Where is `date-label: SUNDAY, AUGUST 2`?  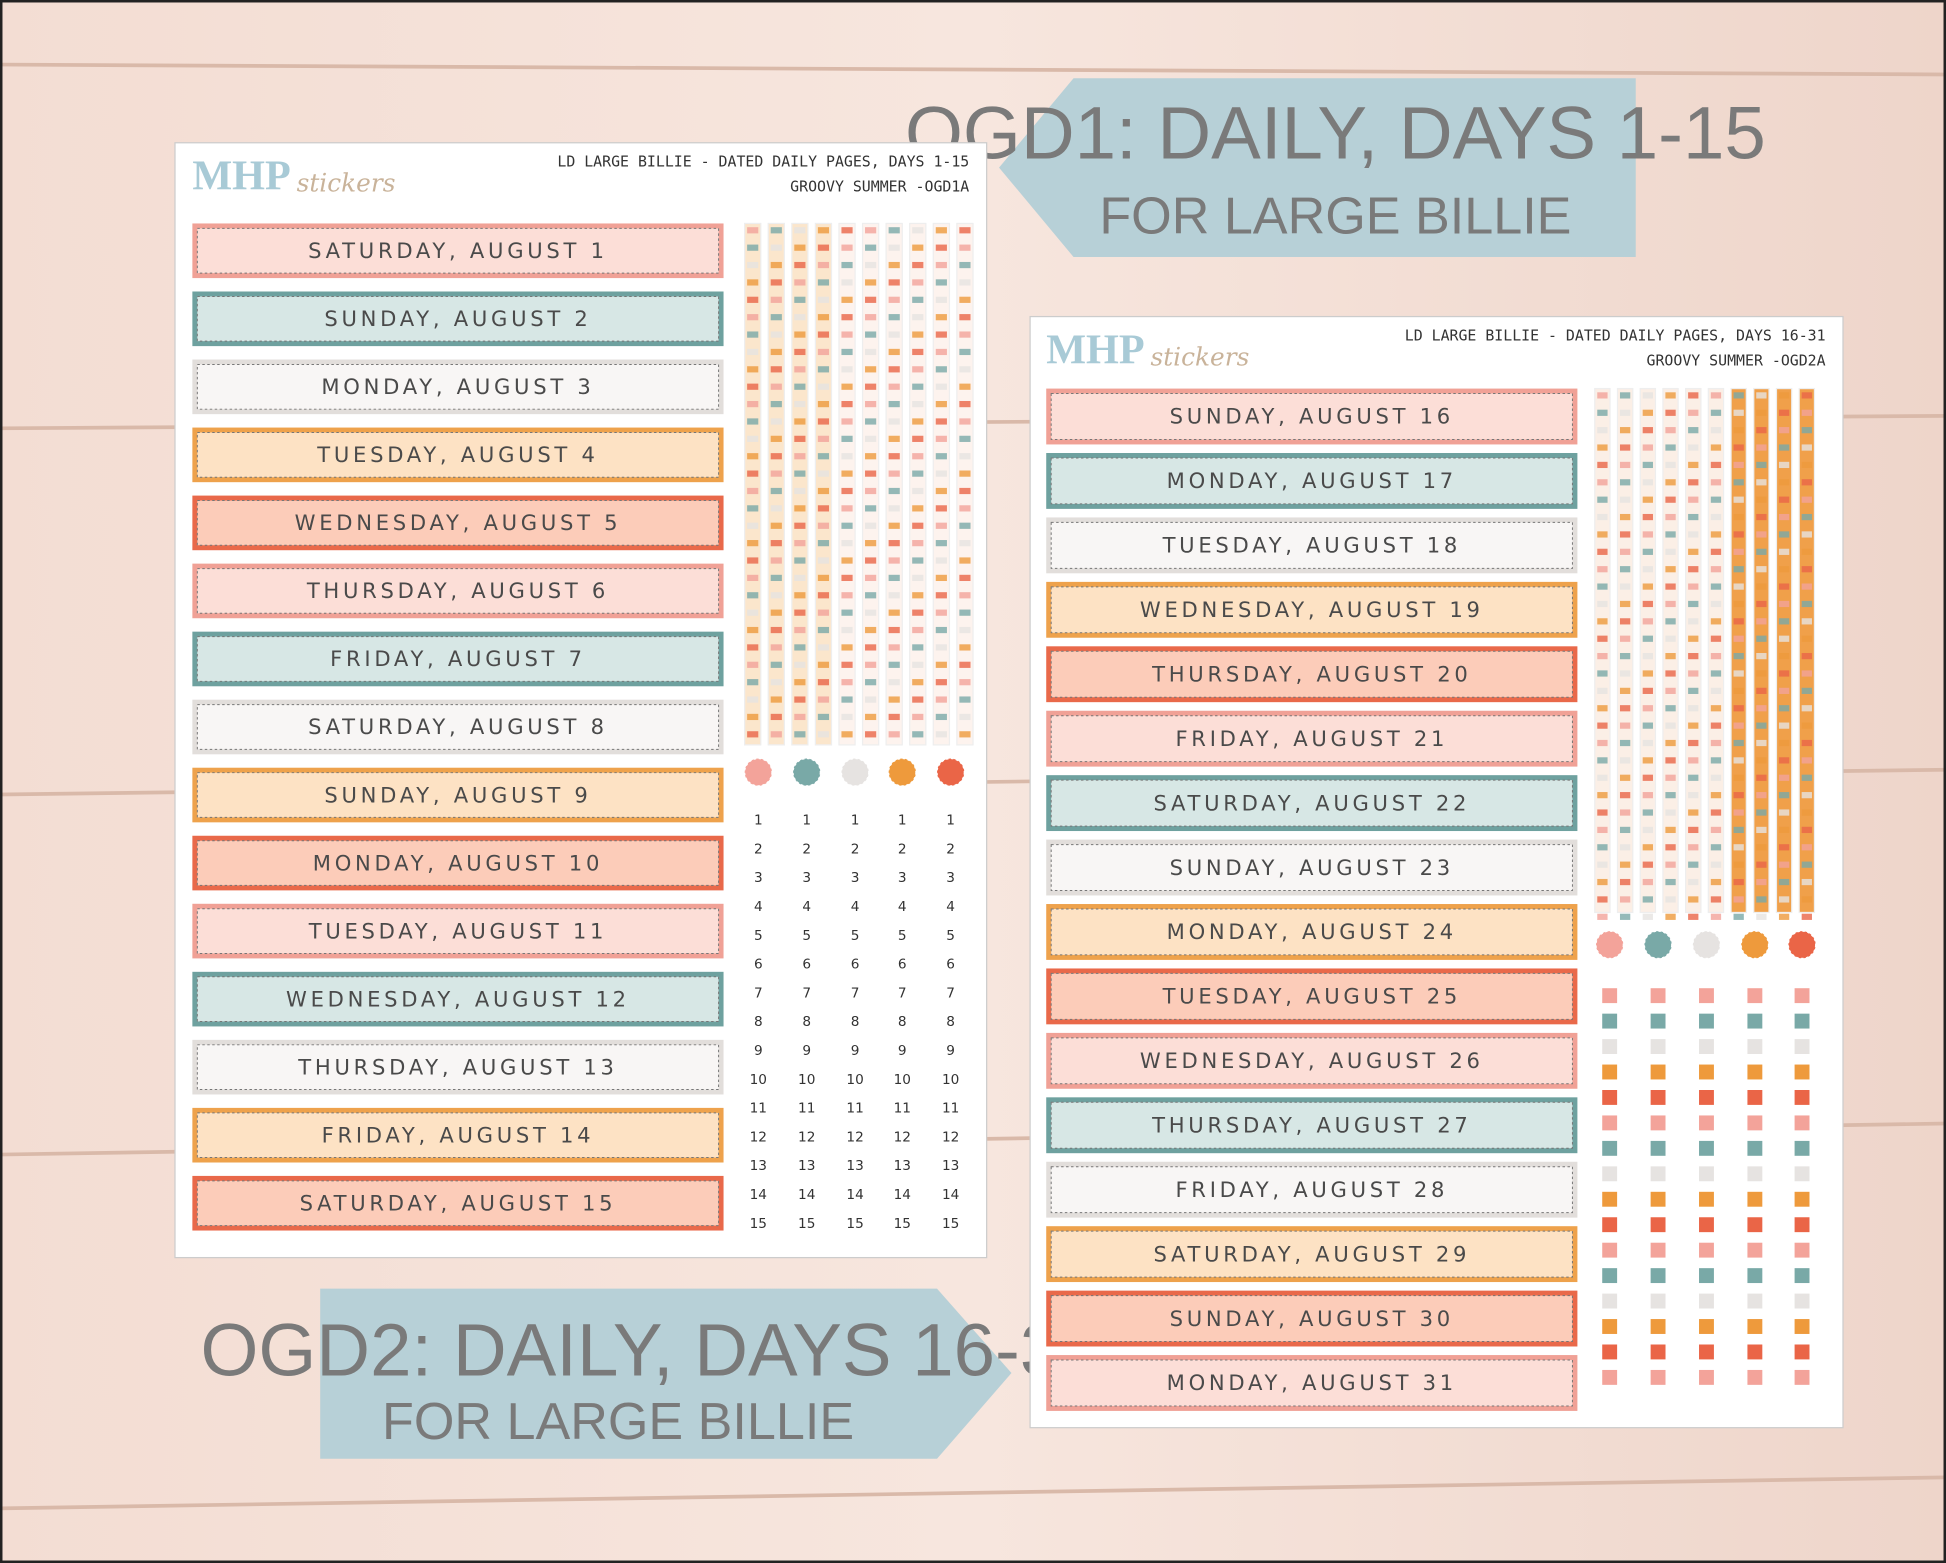 date-label: SUNDAY, AUGUST 2 is located at coordinates (457, 318).